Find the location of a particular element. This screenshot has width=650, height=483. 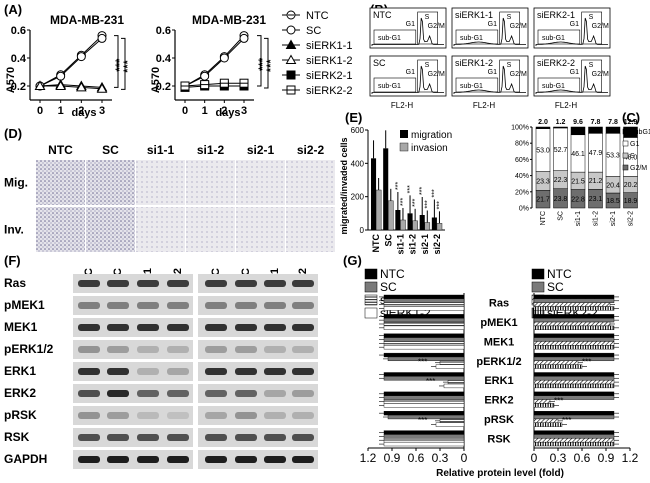

y-tick-label: 20% is located at coordinates (522, 192).